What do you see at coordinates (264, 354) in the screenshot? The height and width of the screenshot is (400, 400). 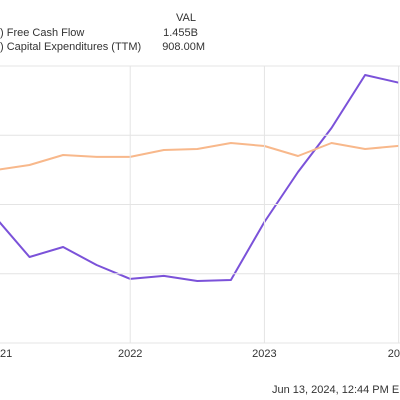 I see `x-tick-label: 2023` at bounding box center [264, 354].